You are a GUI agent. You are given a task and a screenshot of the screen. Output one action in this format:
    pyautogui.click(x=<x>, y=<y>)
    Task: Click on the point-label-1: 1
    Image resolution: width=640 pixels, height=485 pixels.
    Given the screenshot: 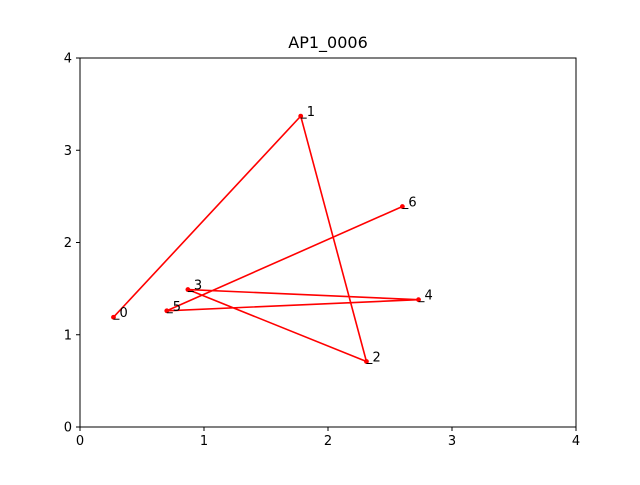 What is the action you would take?
    pyautogui.click(x=311, y=112)
    